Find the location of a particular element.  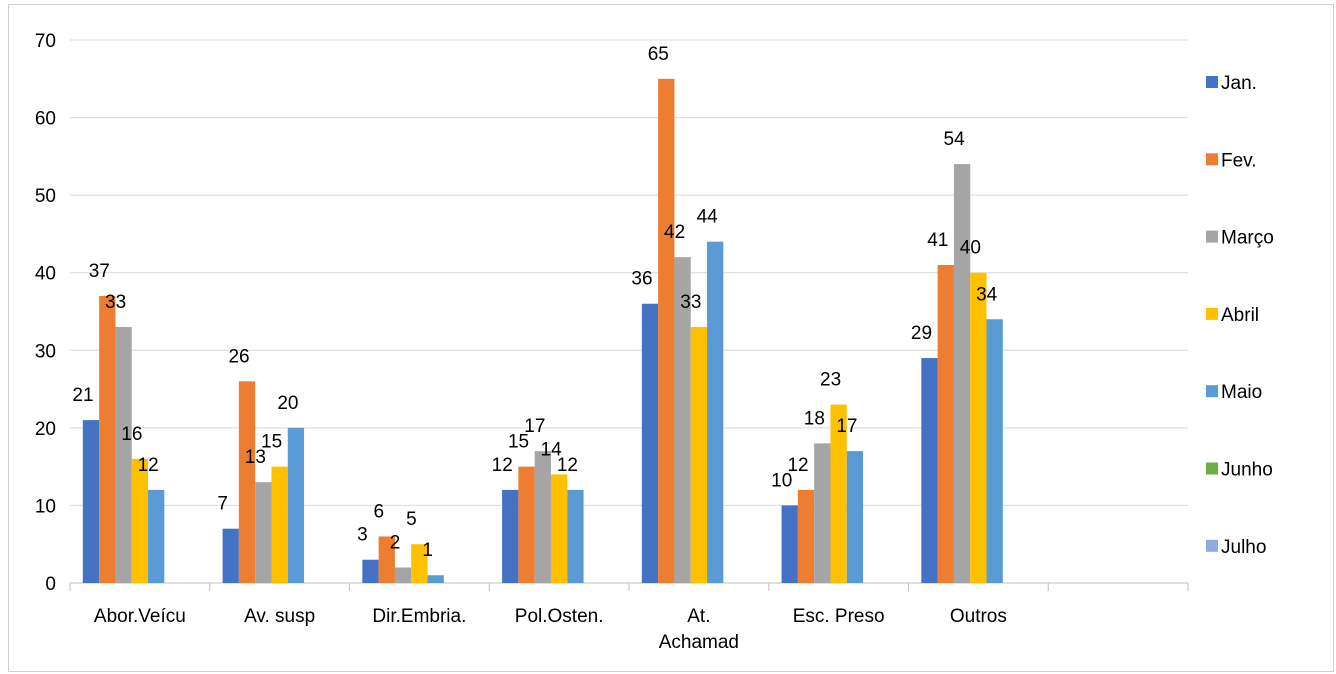

x-tick-label: Av. susp is located at coordinates (279, 616).